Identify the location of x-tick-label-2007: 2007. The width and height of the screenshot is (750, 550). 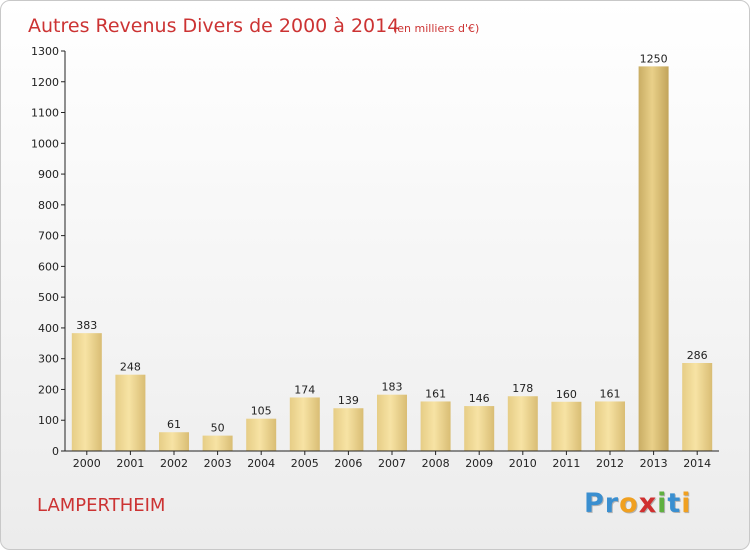
(392, 463).